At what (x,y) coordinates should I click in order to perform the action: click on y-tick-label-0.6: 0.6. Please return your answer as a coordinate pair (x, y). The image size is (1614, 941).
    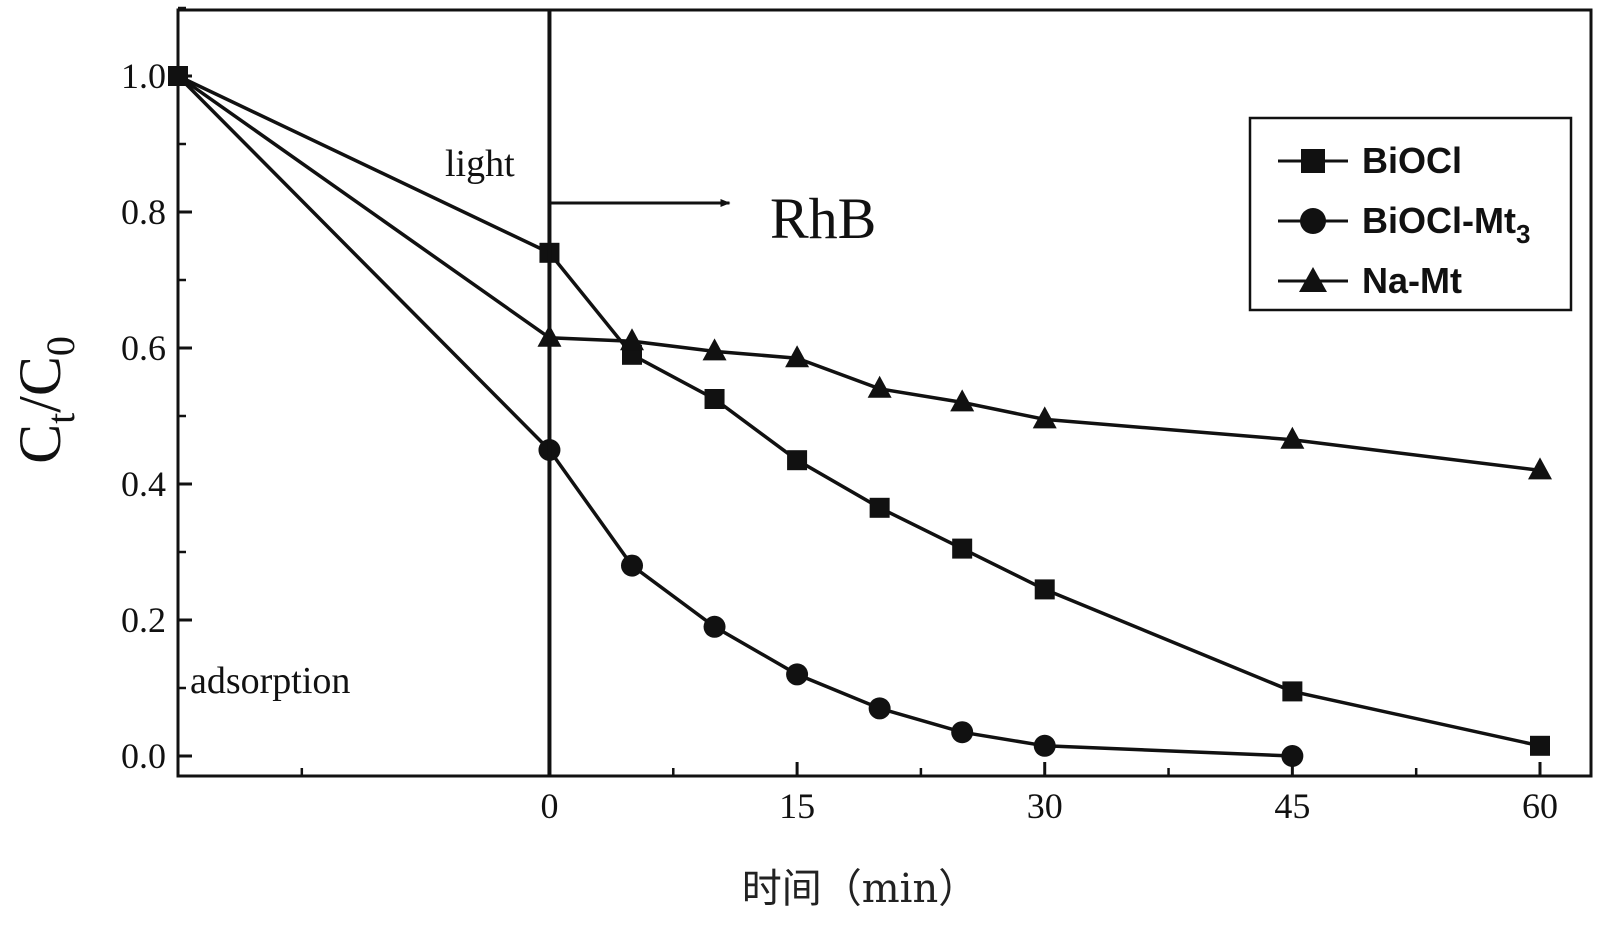
    Looking at the image, I should click on (143, 348).